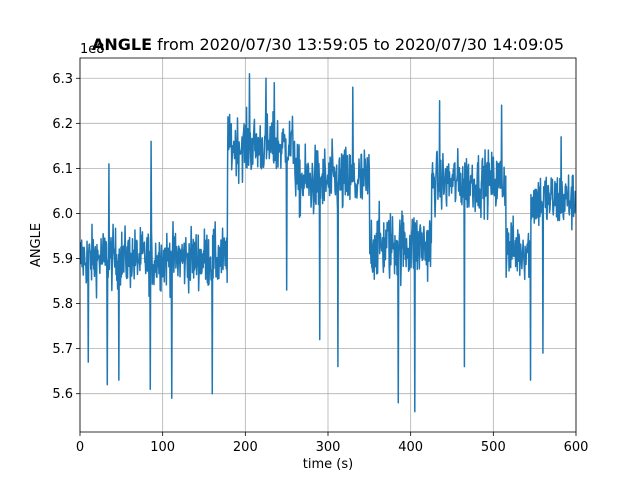 The height and width of the screenshot is (480, 640). Describe the element at coordinates (328, 464) in the screenshot. I see `x-axis-label: time (s)` at that location.